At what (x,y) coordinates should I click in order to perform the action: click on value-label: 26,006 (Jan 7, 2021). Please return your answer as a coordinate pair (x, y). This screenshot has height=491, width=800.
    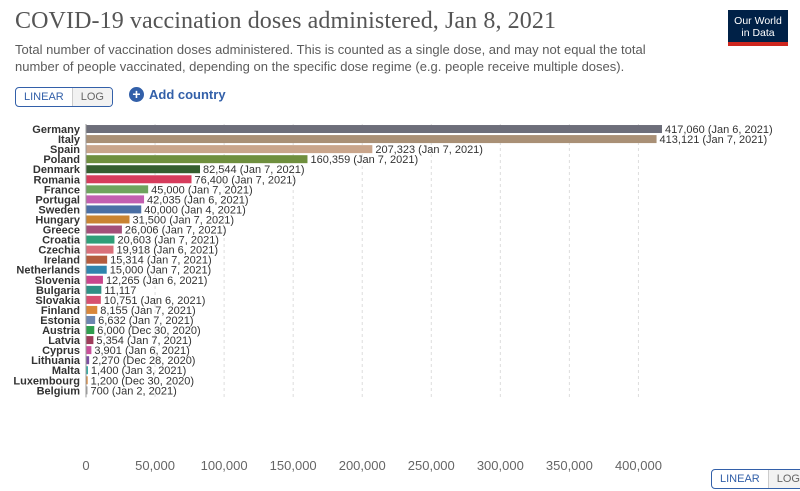
    Looking at the image, I should click on (176, 231).